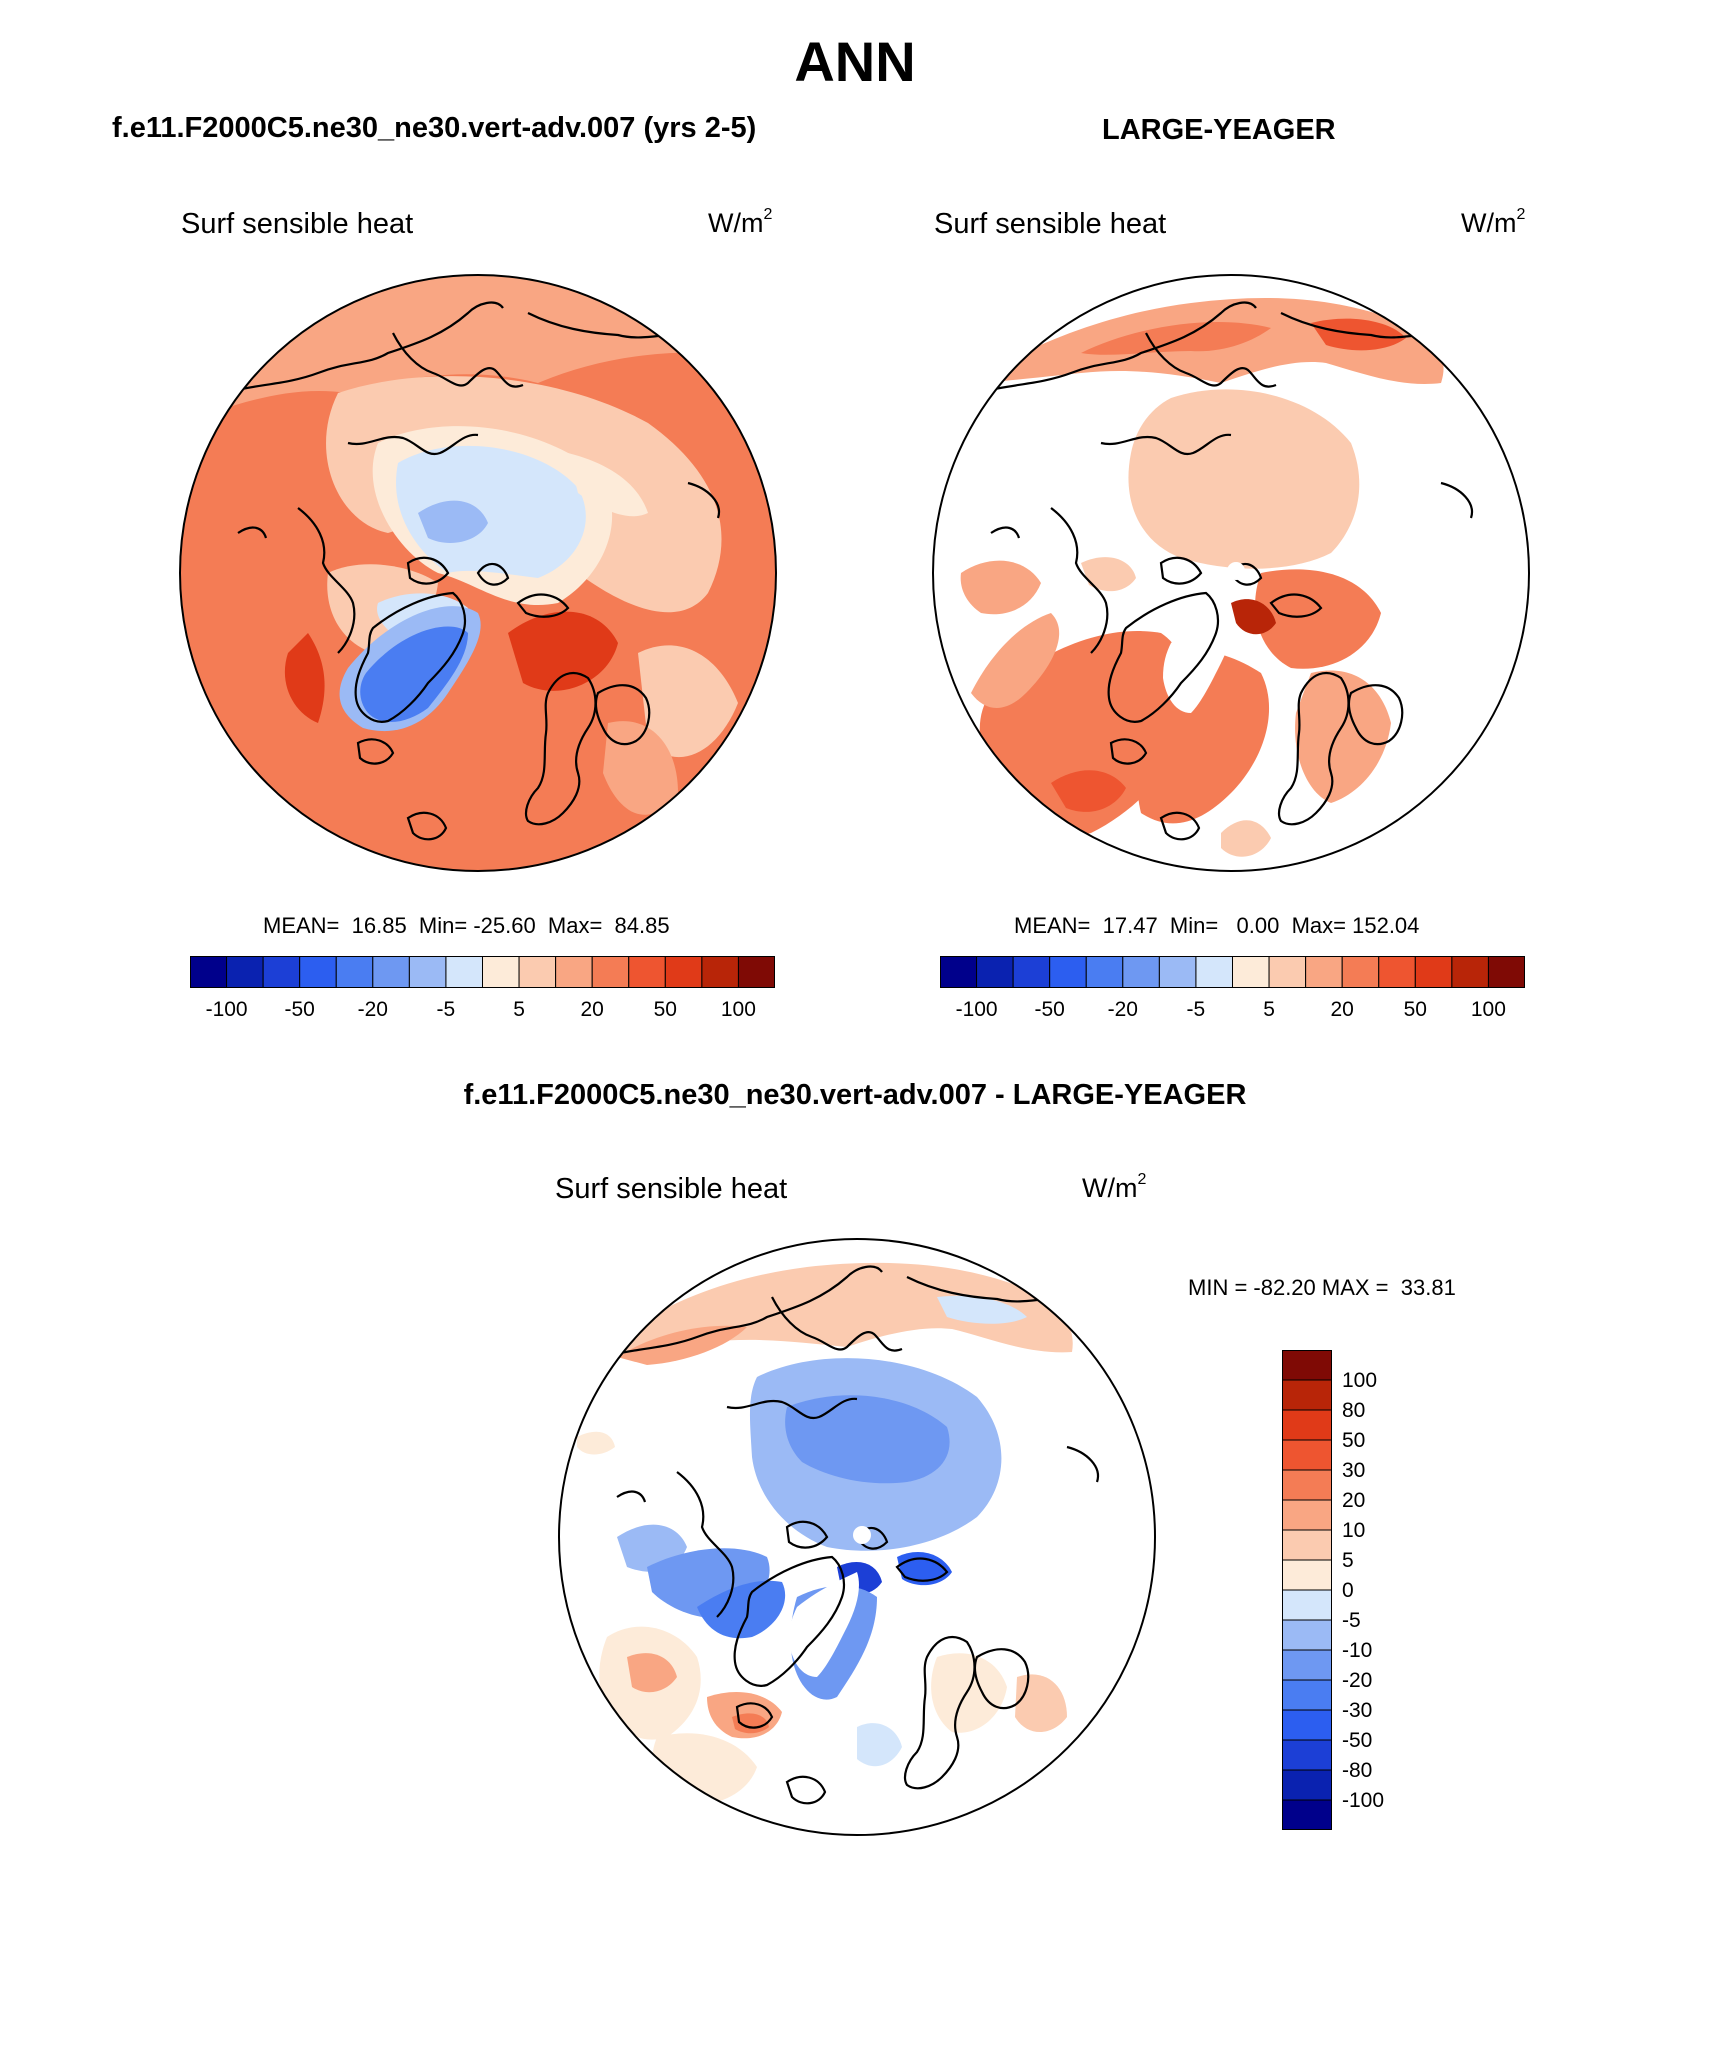 This screenshot has width=1710, height=2061. Describe the element at coordinates (466, 925) in the screenshot. I see `test-stats: MEAN= 16.85 Min= -25.60 Max= 84.85` at that location.